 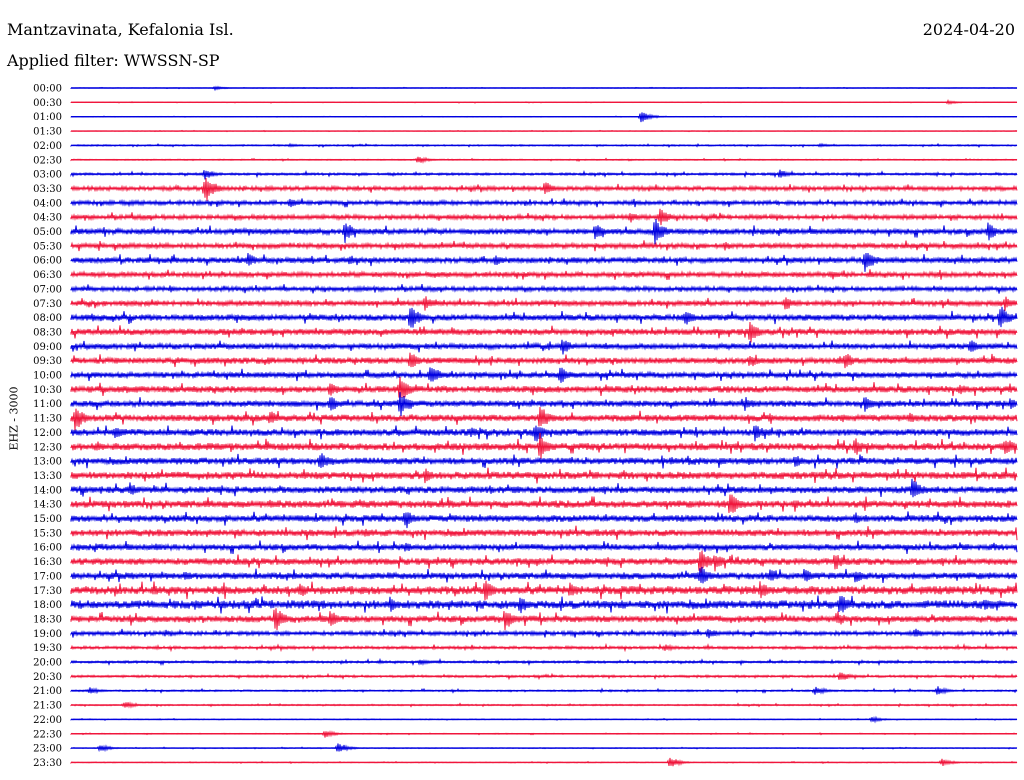 I want to click on time-tick-label: 09:30, so click(x=47, y=361).